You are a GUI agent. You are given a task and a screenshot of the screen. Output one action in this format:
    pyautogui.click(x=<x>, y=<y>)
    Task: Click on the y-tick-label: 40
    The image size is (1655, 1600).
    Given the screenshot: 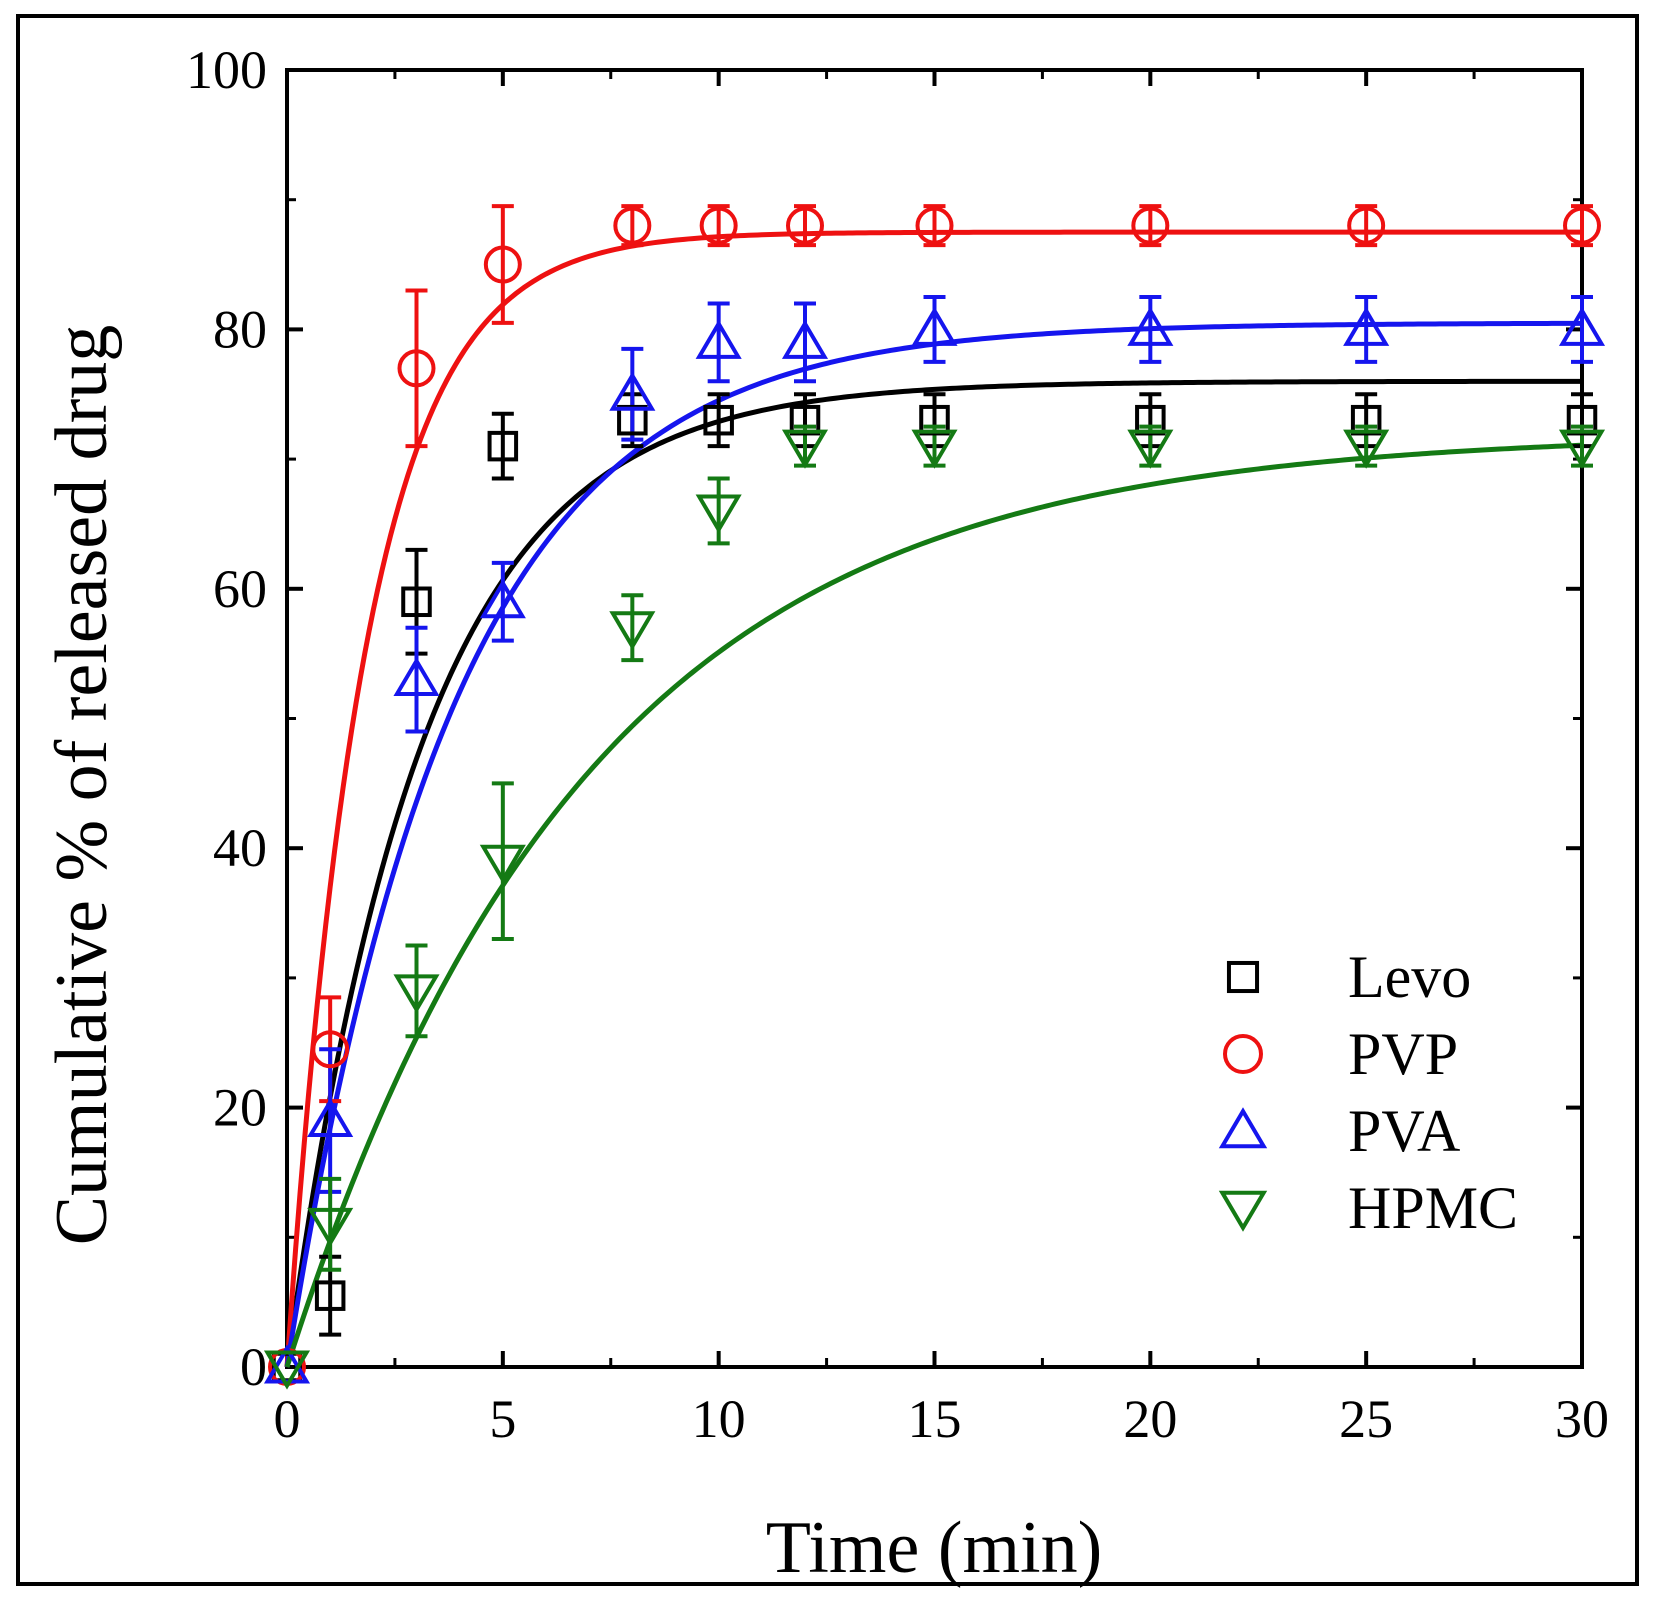 What is the action you would take?
    pyautogui.click(x=240, y=848)
    